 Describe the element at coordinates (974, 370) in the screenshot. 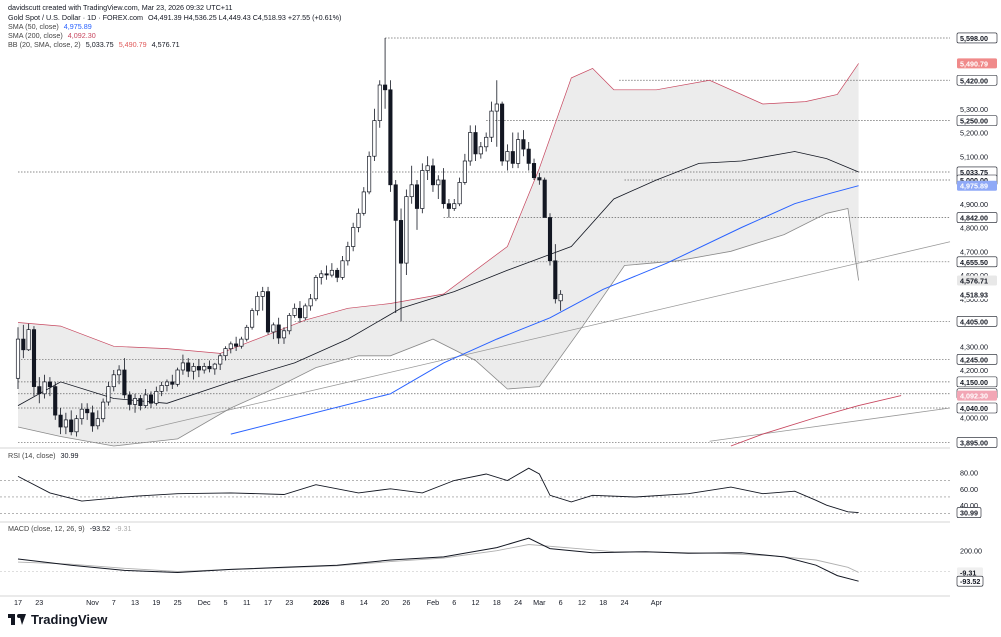

I see `price-axis-tick: 4,200.00` at that location.